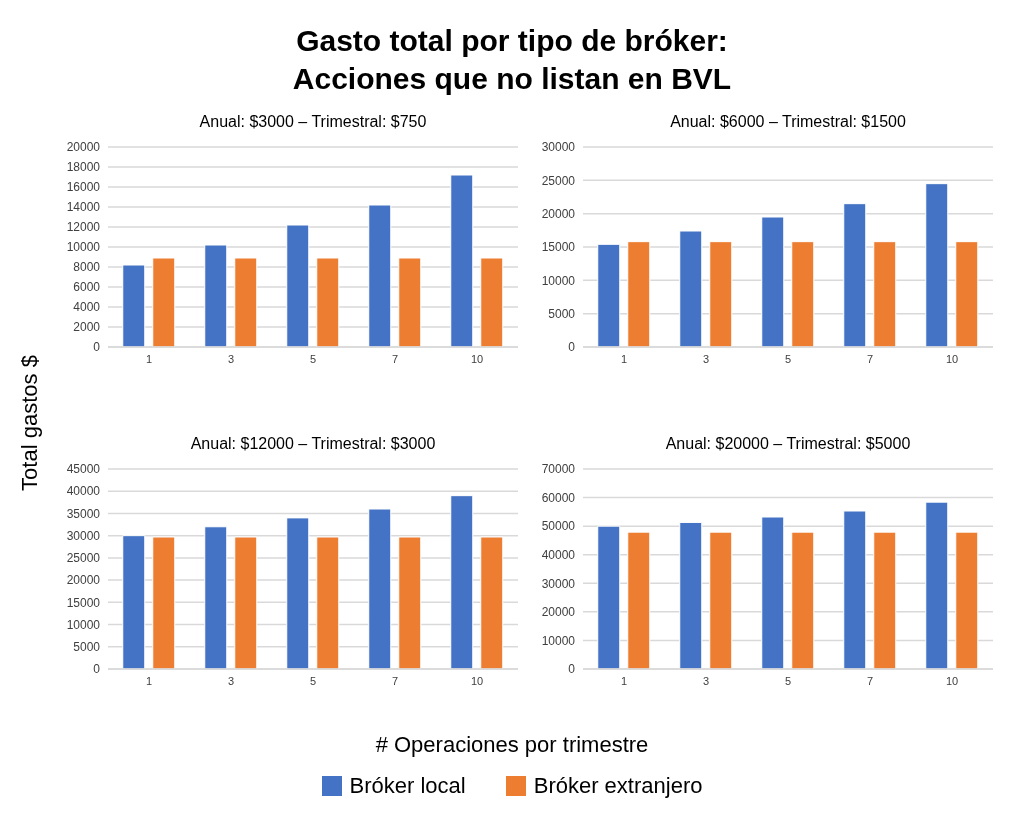 This screenshot has width=1024, height=831. What do you see at coordinates (558, 497) in the screenshot?
I see `y-tick-label: 60000` at bounding box center [558, 497].